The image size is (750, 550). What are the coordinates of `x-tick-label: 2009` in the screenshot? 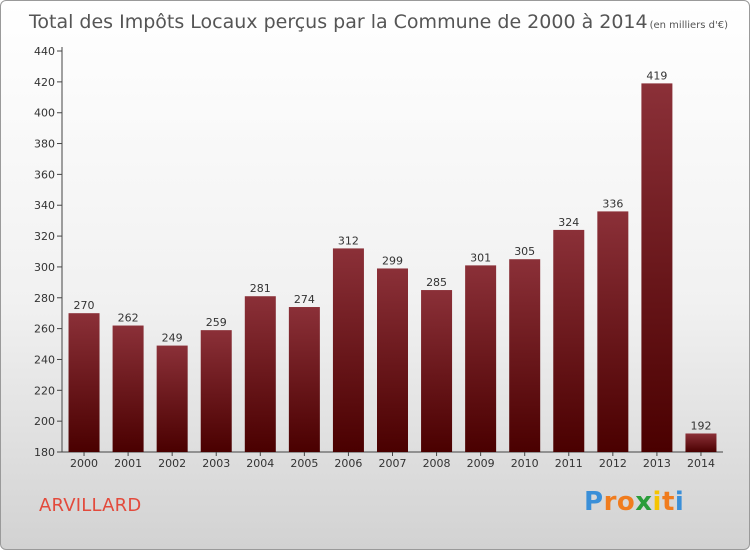 It's located at (481, 463).